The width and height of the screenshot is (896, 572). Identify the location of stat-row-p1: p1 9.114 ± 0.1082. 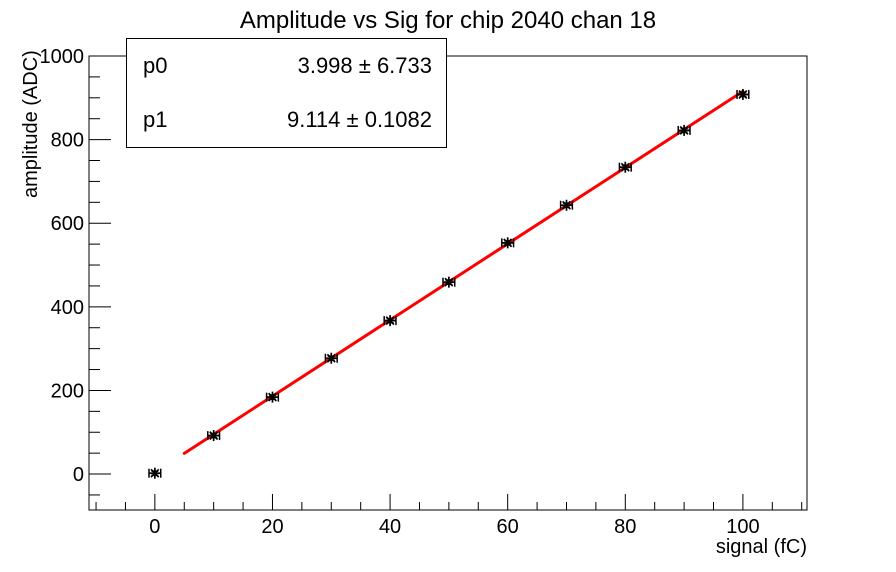
(286, 120).